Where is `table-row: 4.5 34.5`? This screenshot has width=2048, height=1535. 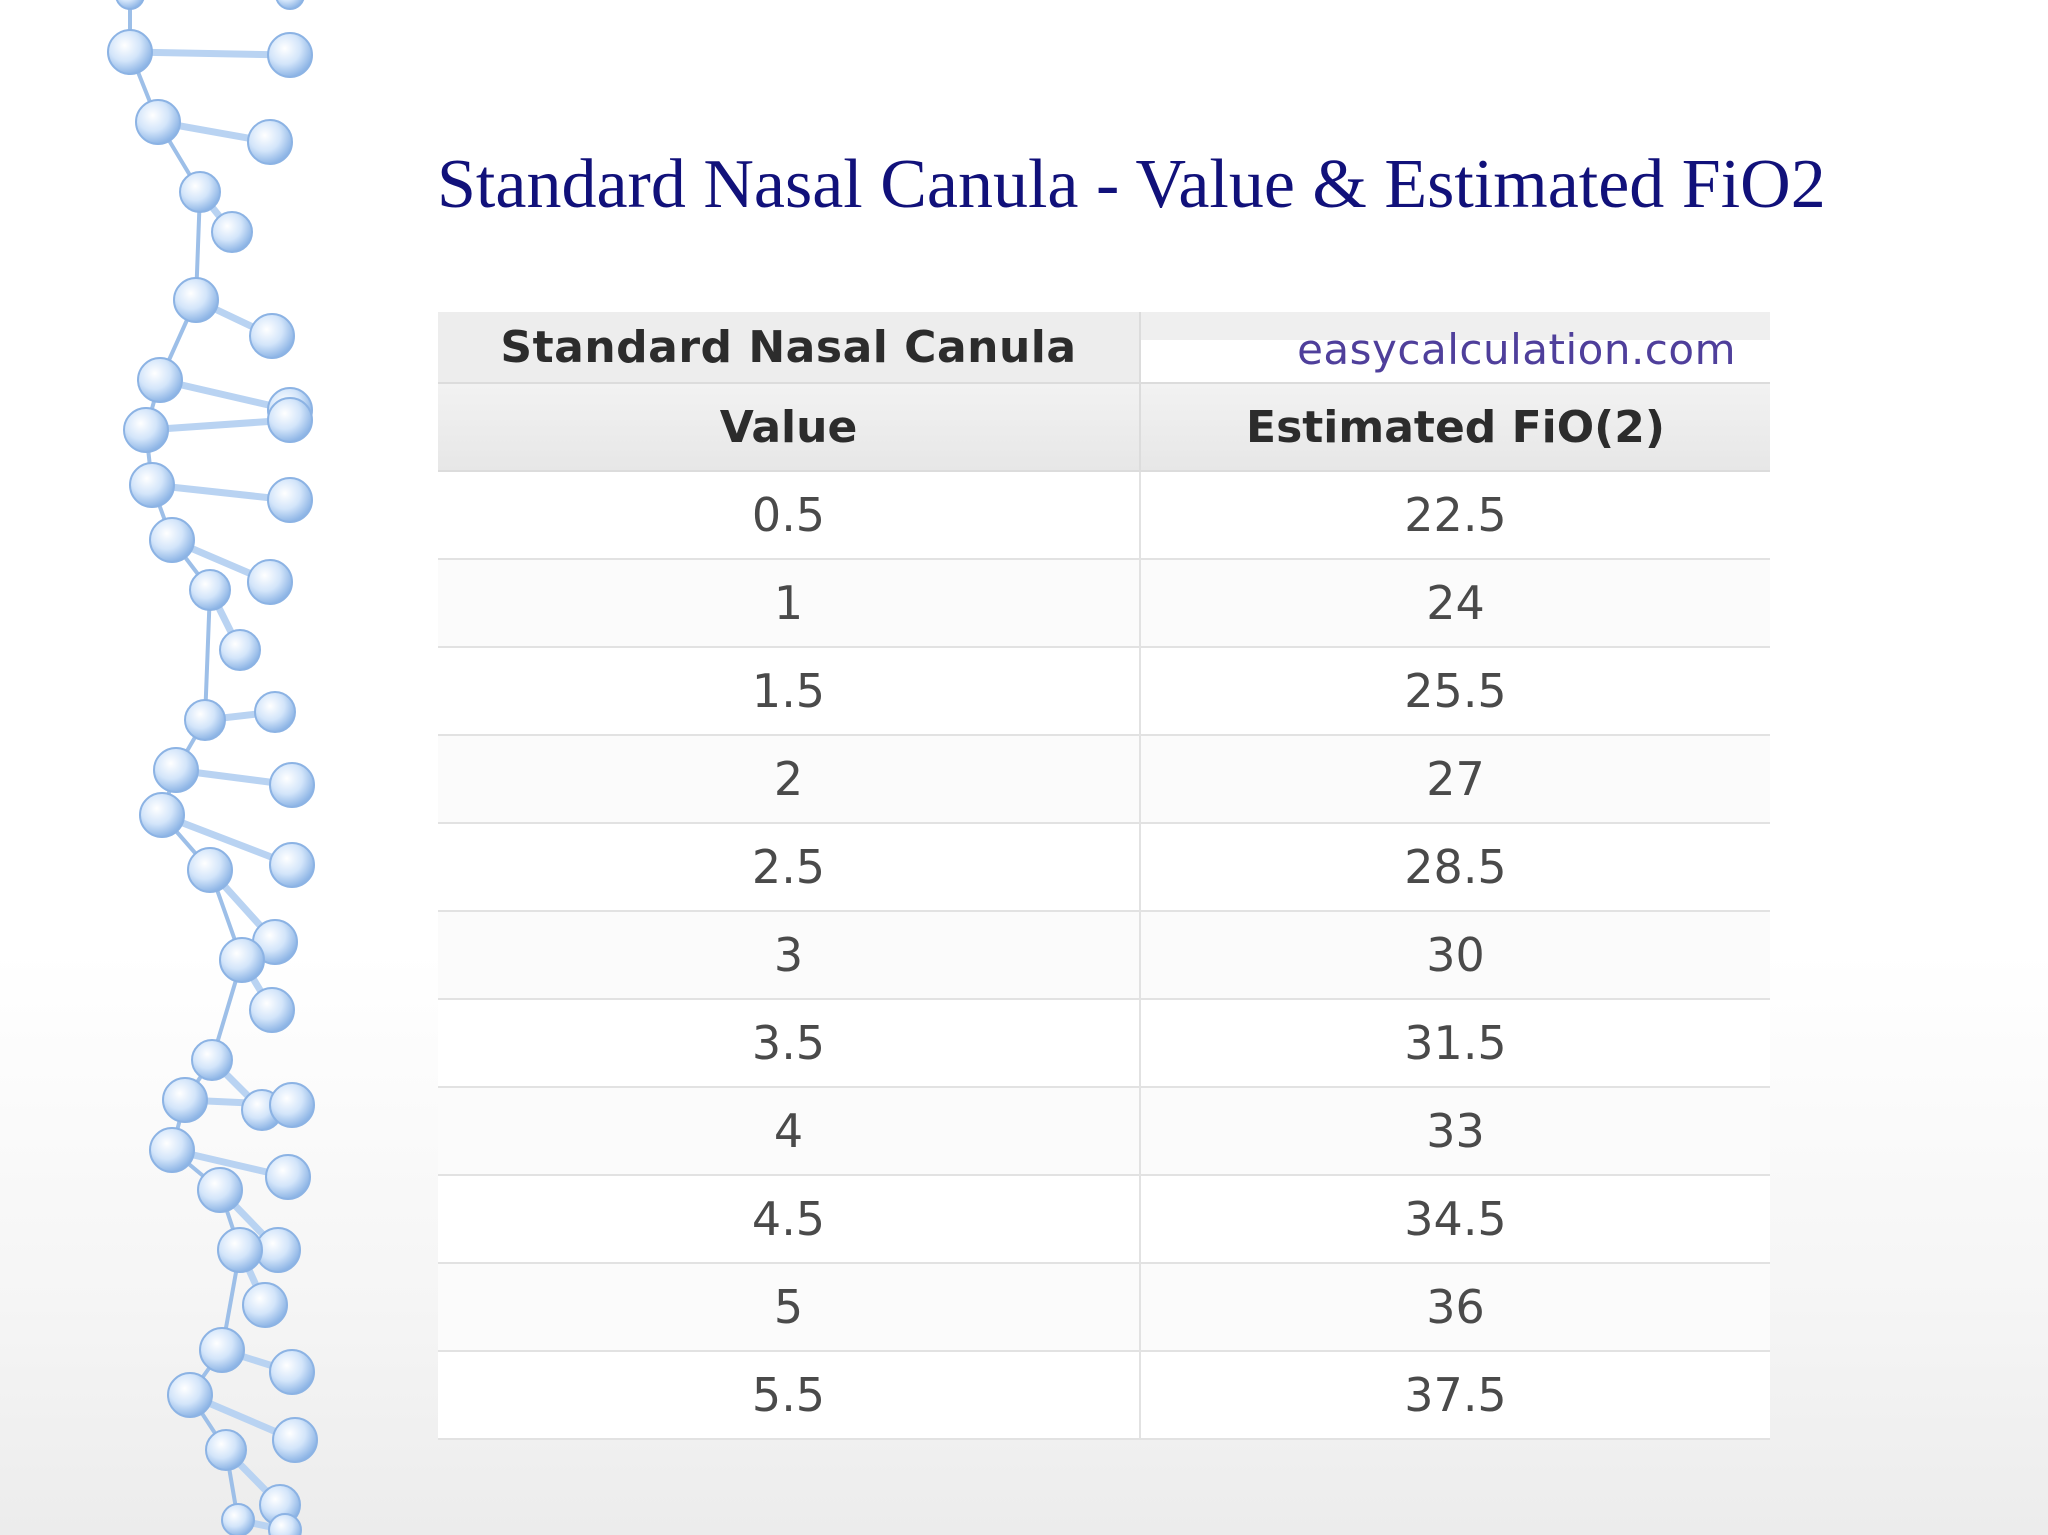 table-row: 4.5 34.5 is located at coordinates (1104, 1219).